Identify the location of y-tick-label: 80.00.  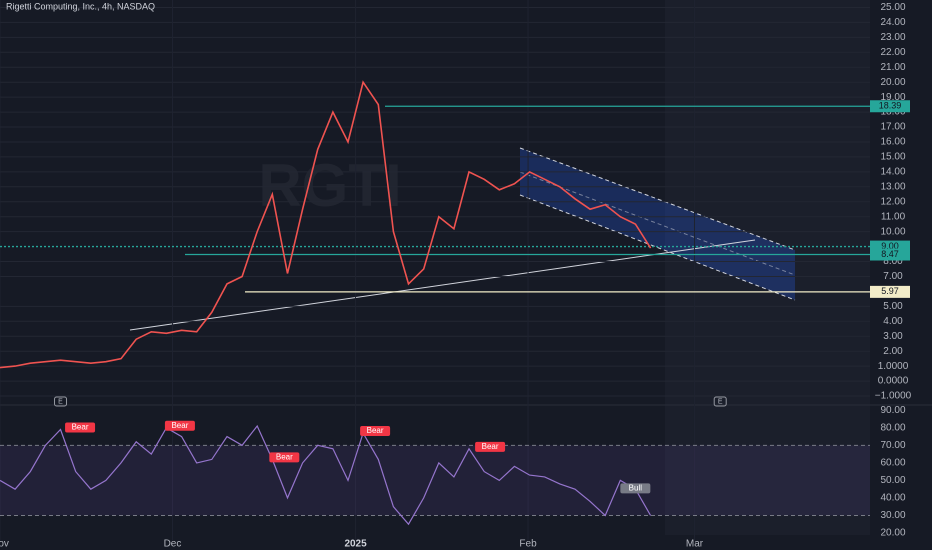
(892, 427).